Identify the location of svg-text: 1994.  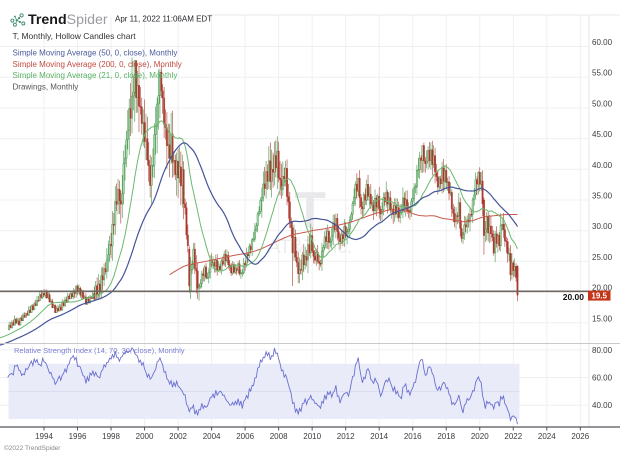
(44, 436).